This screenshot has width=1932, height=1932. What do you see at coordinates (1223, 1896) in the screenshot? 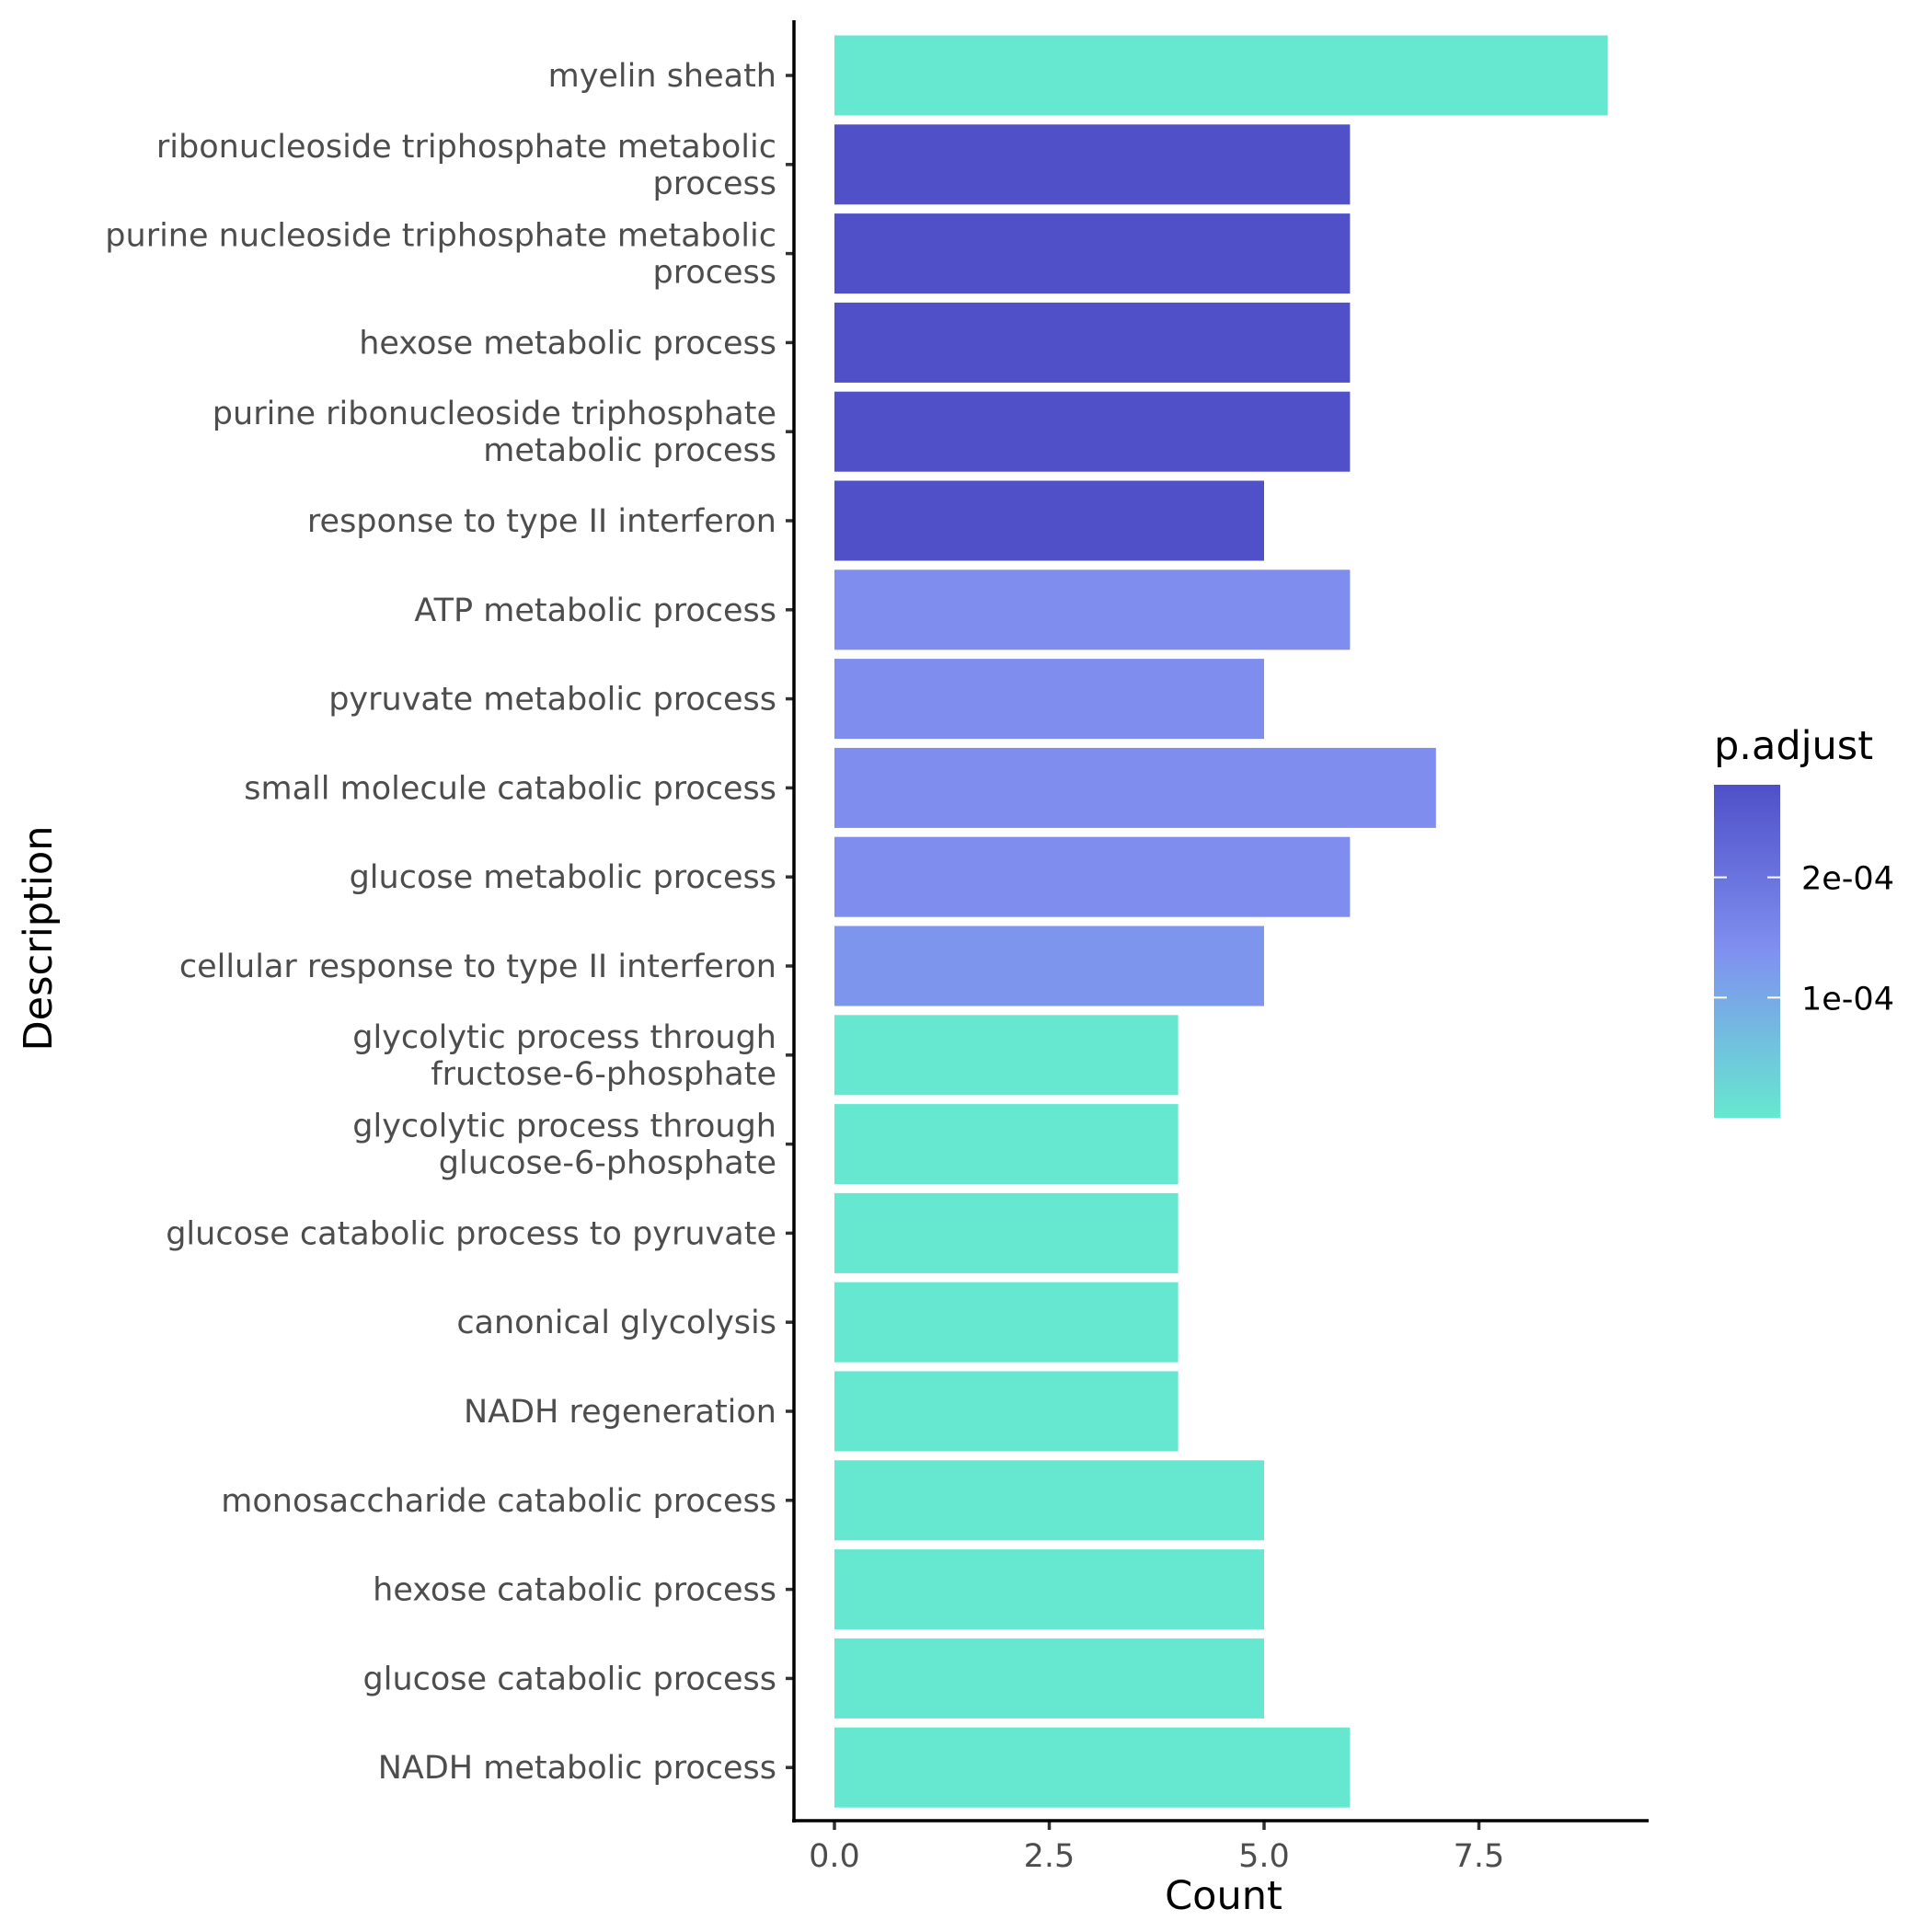
I see `x-axis-title: Count` at bounding box center [1223, 1896].